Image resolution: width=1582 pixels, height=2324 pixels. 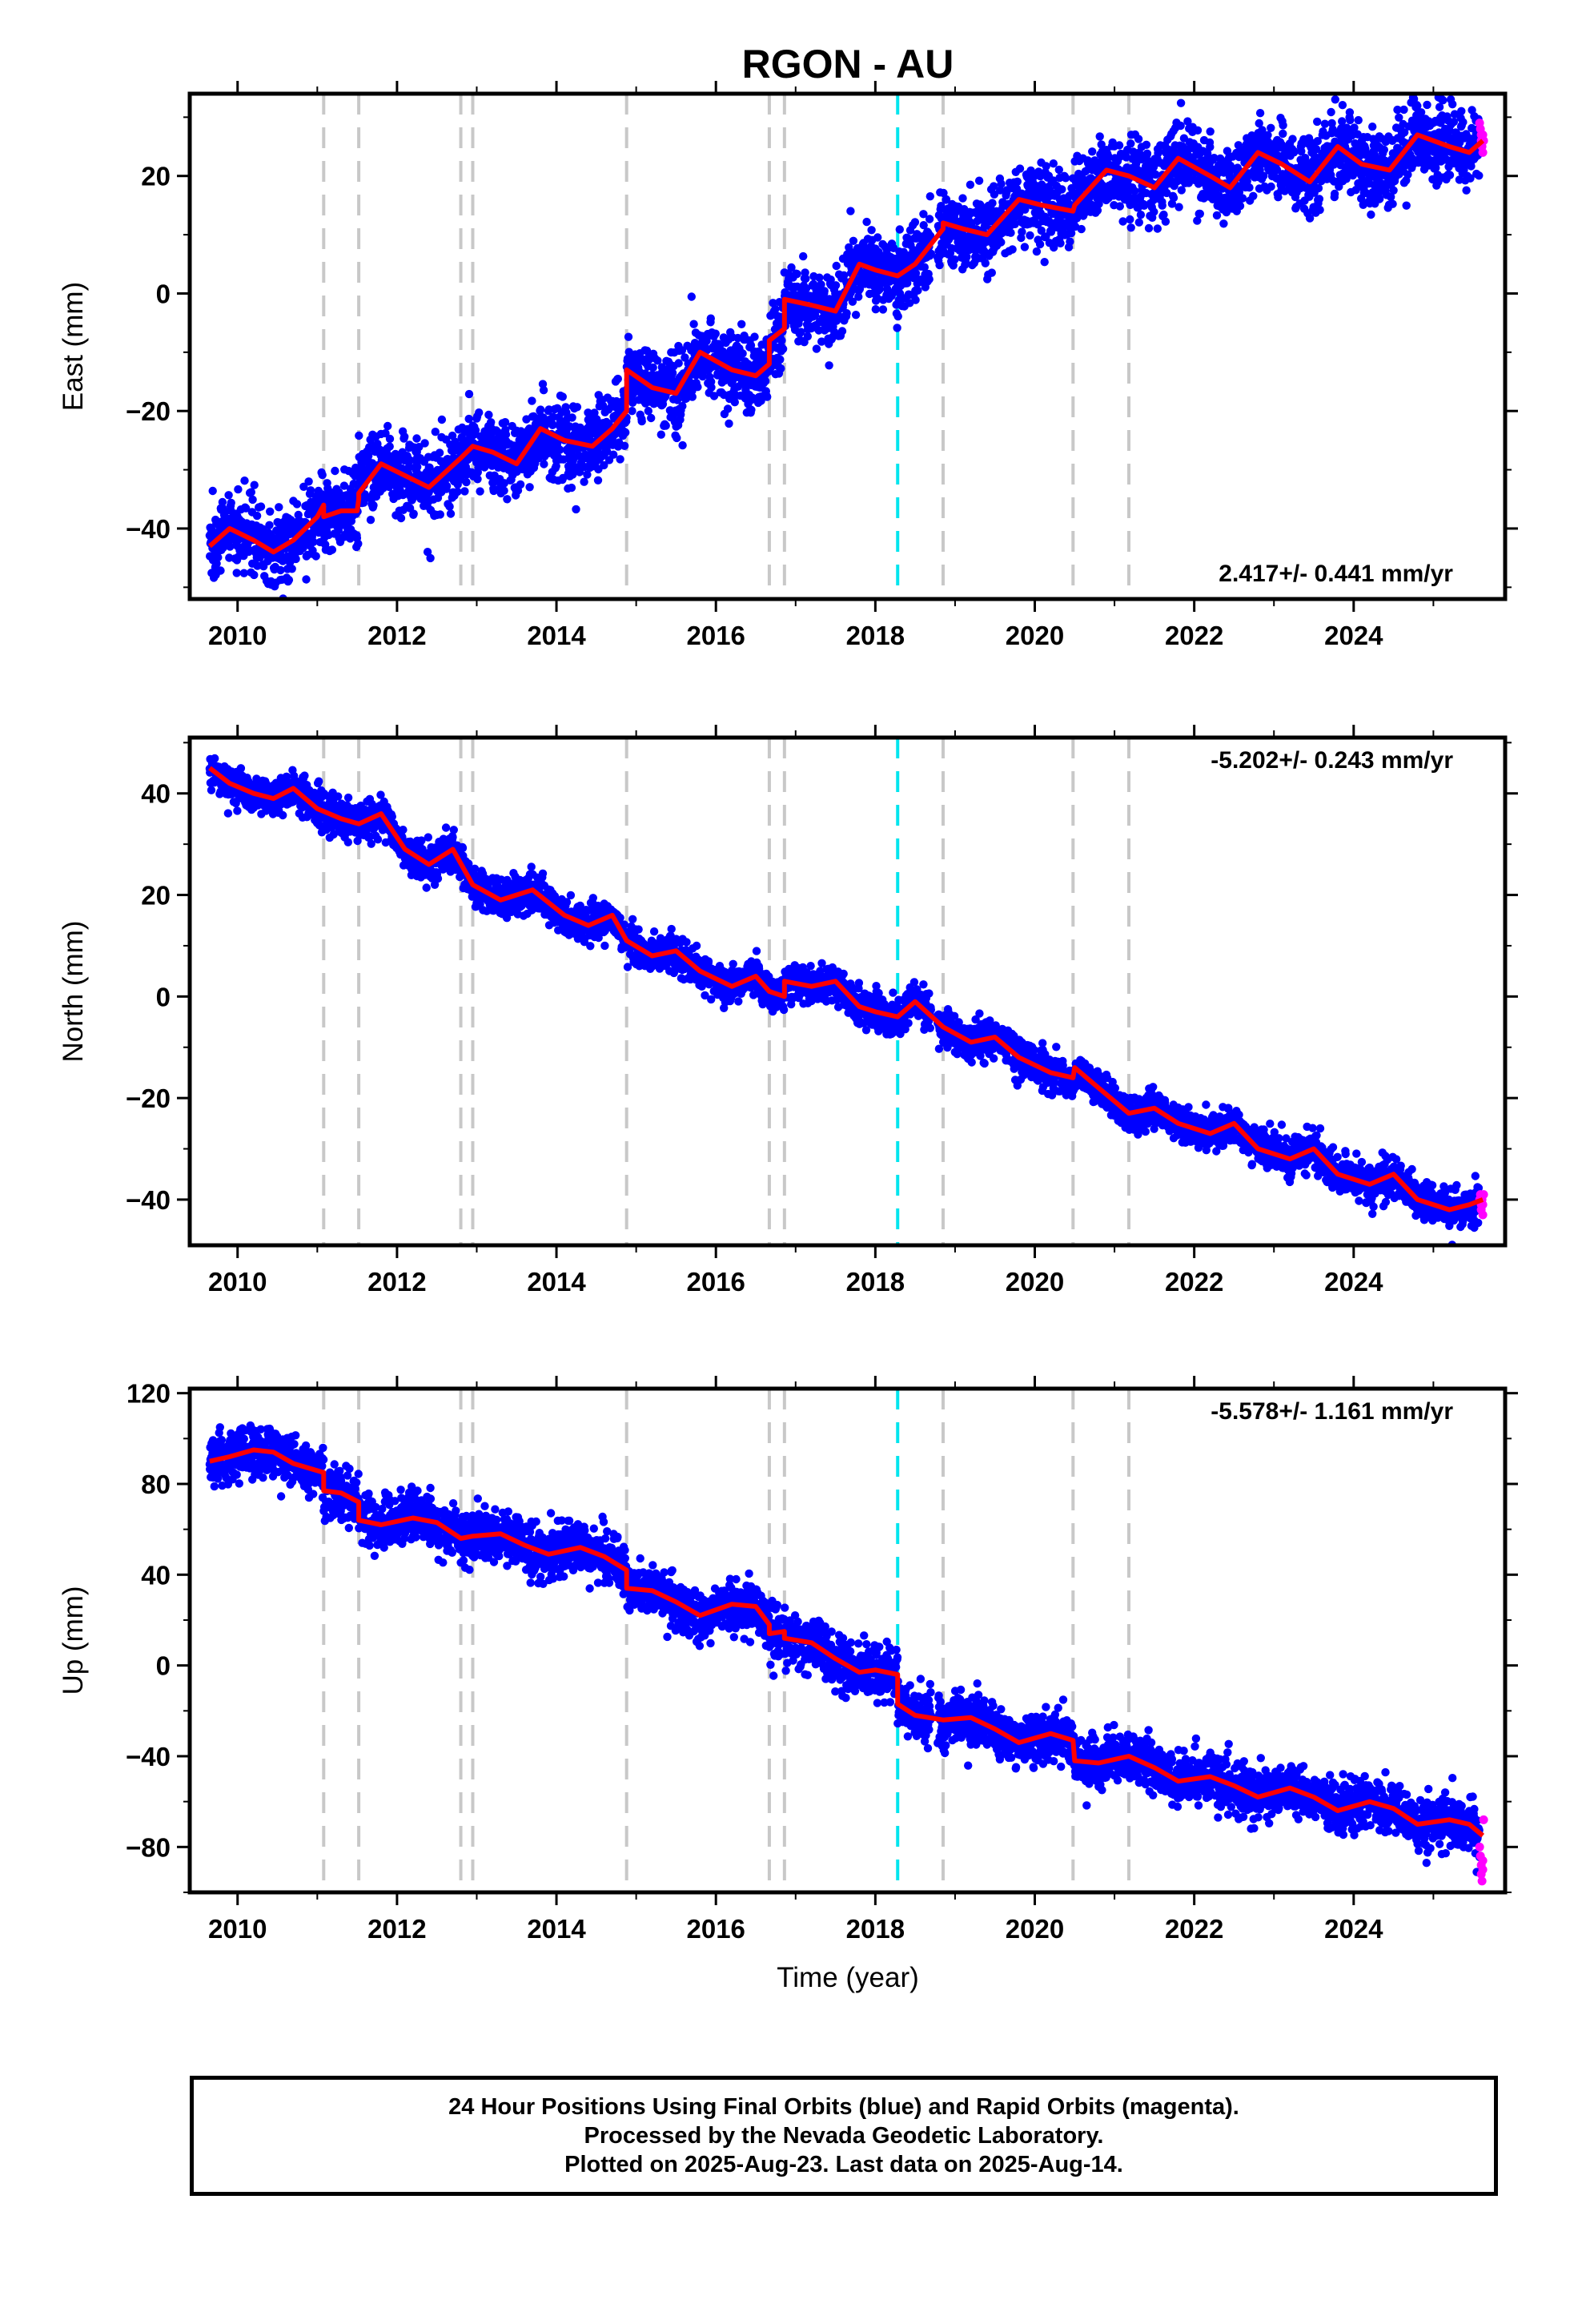 What do you see at coordinates (156, 176) in the screenshot?
I see `y-tick-label: 20` at bounding box center [156, 176].